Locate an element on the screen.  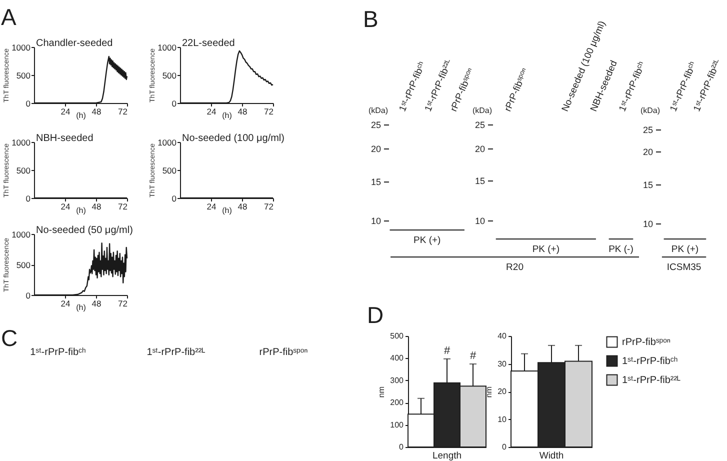
chart-title: NBH-seeded is located at coordinates (65, 138).